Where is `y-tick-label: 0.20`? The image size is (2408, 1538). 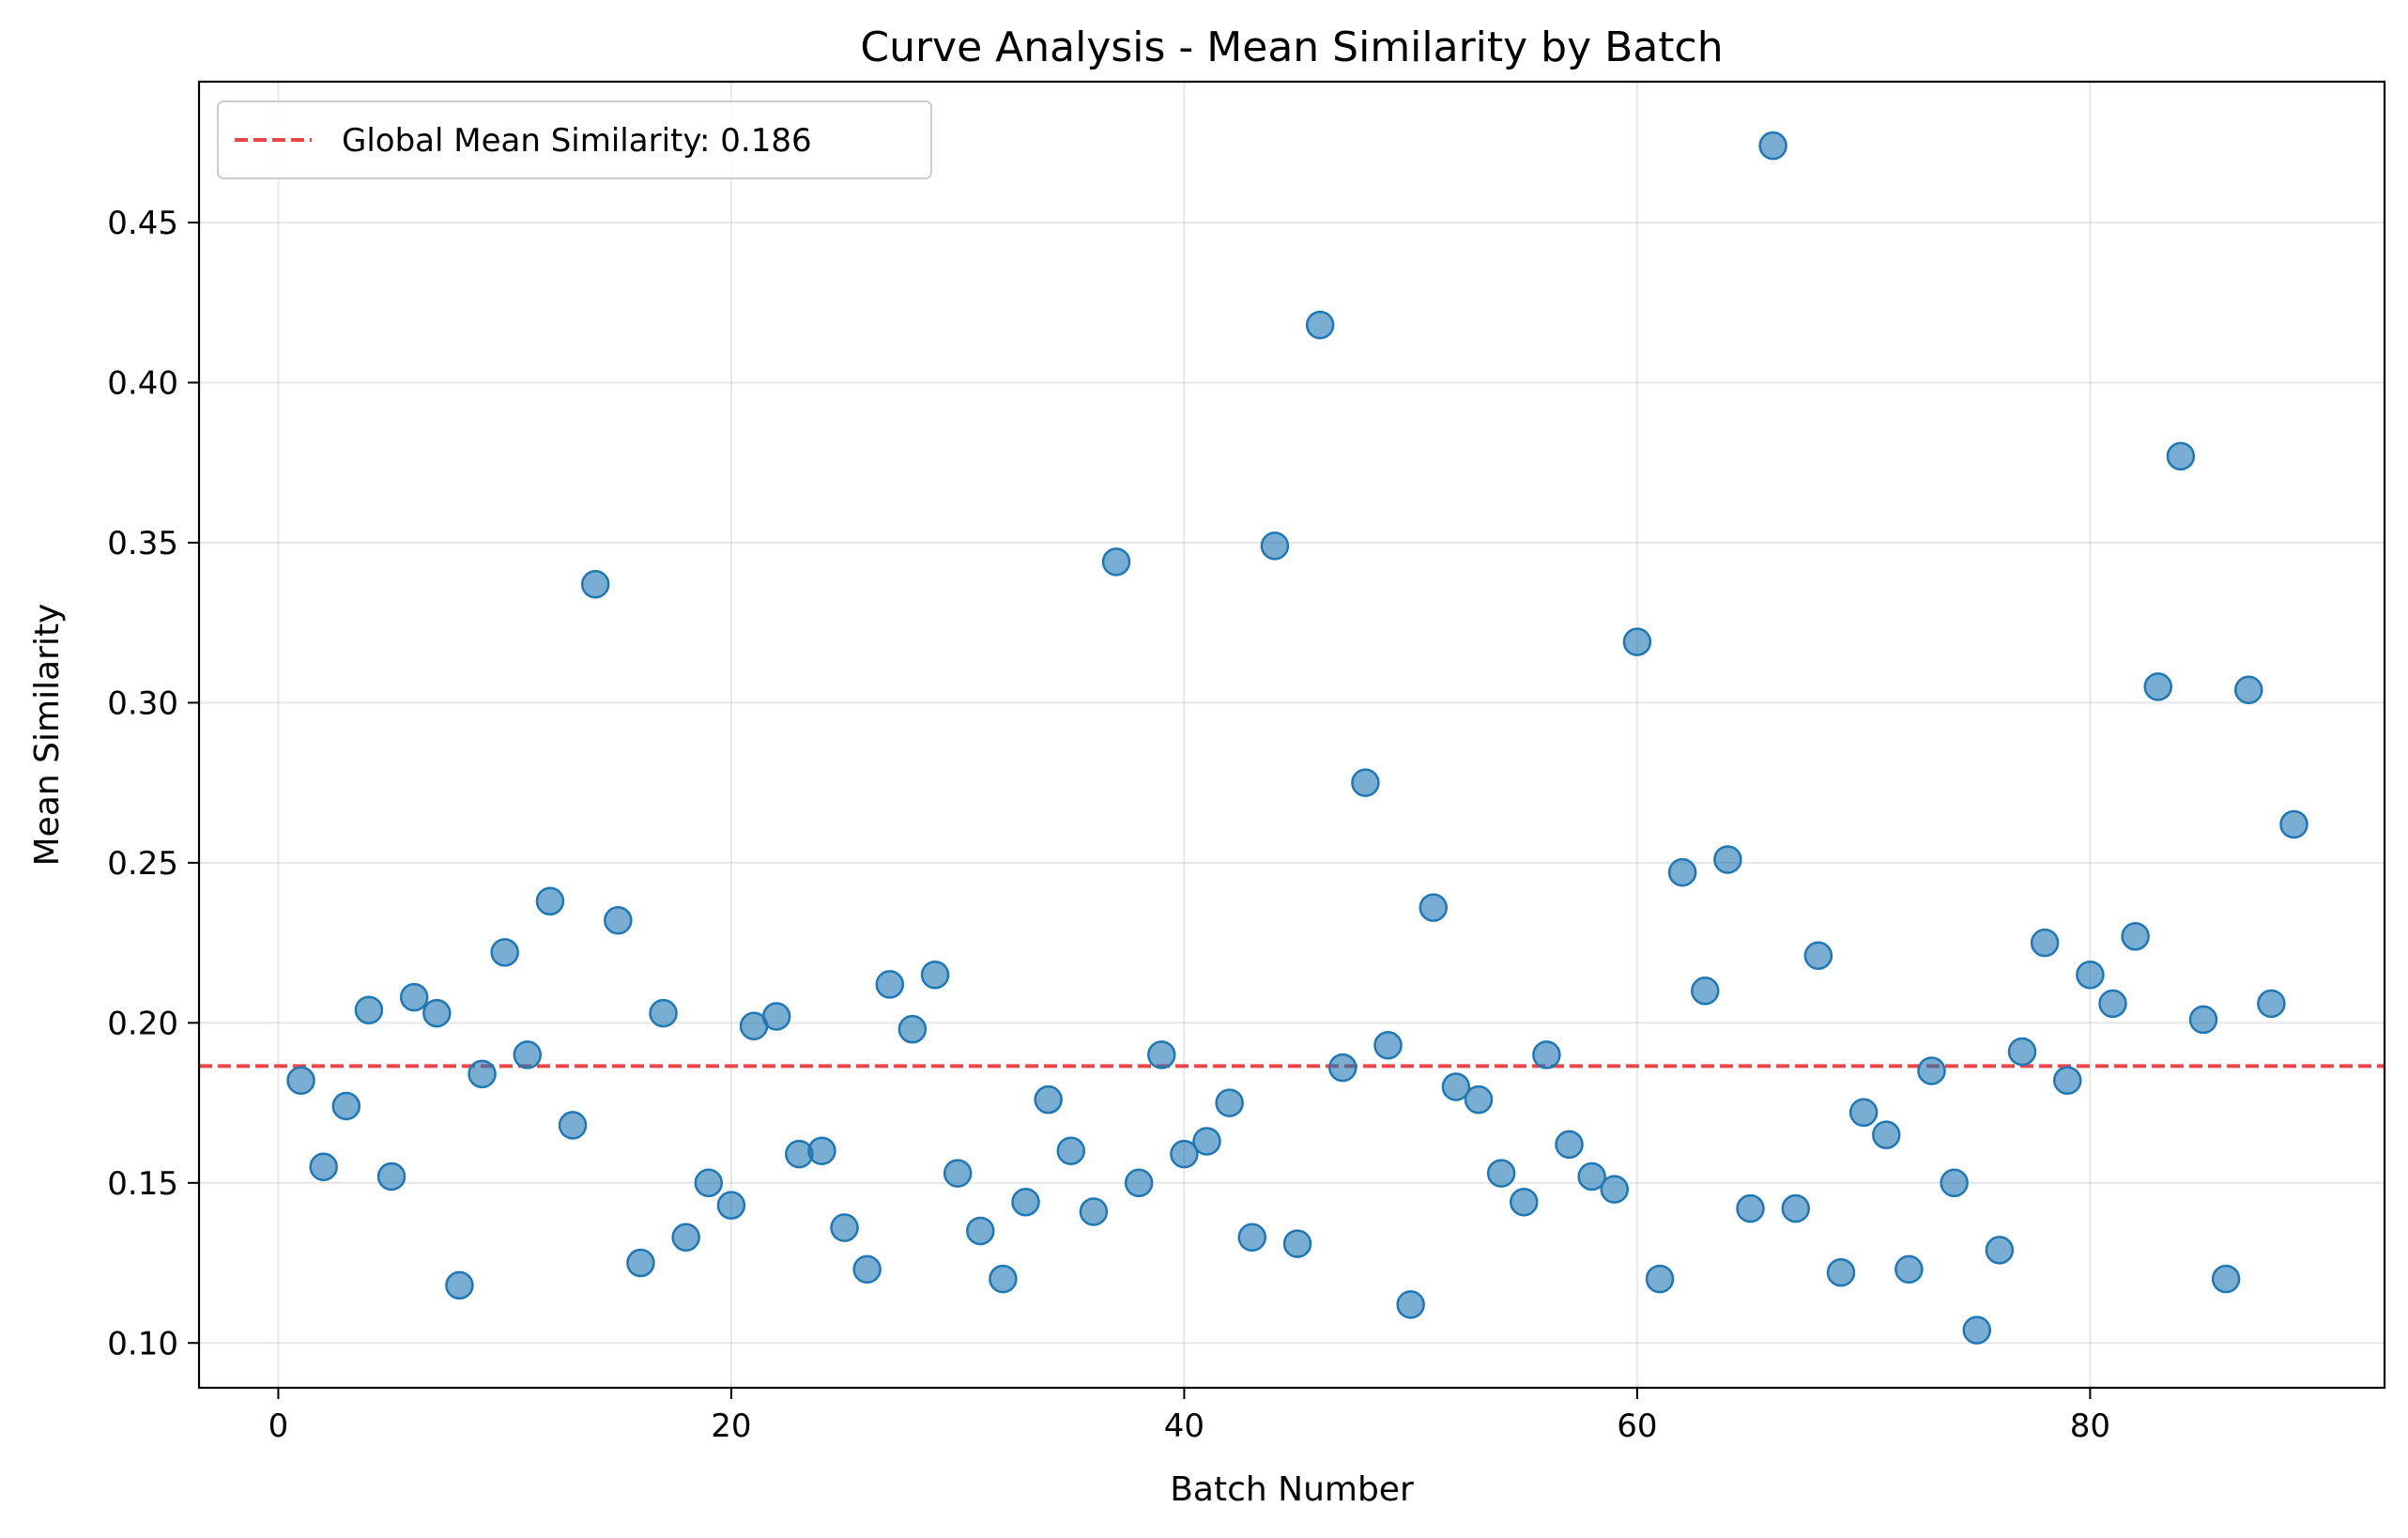
y-tick-label: 0.20 is located at coordinates (142, 1023).